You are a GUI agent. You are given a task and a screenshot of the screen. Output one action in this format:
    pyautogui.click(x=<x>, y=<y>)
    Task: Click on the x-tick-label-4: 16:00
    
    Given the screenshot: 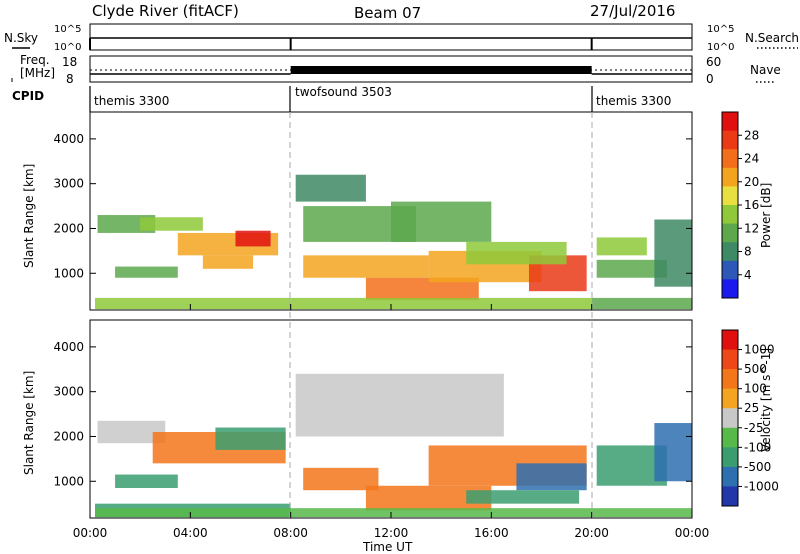 What is the action you would take?
    pyautogui.click(x=491, y=533)
    